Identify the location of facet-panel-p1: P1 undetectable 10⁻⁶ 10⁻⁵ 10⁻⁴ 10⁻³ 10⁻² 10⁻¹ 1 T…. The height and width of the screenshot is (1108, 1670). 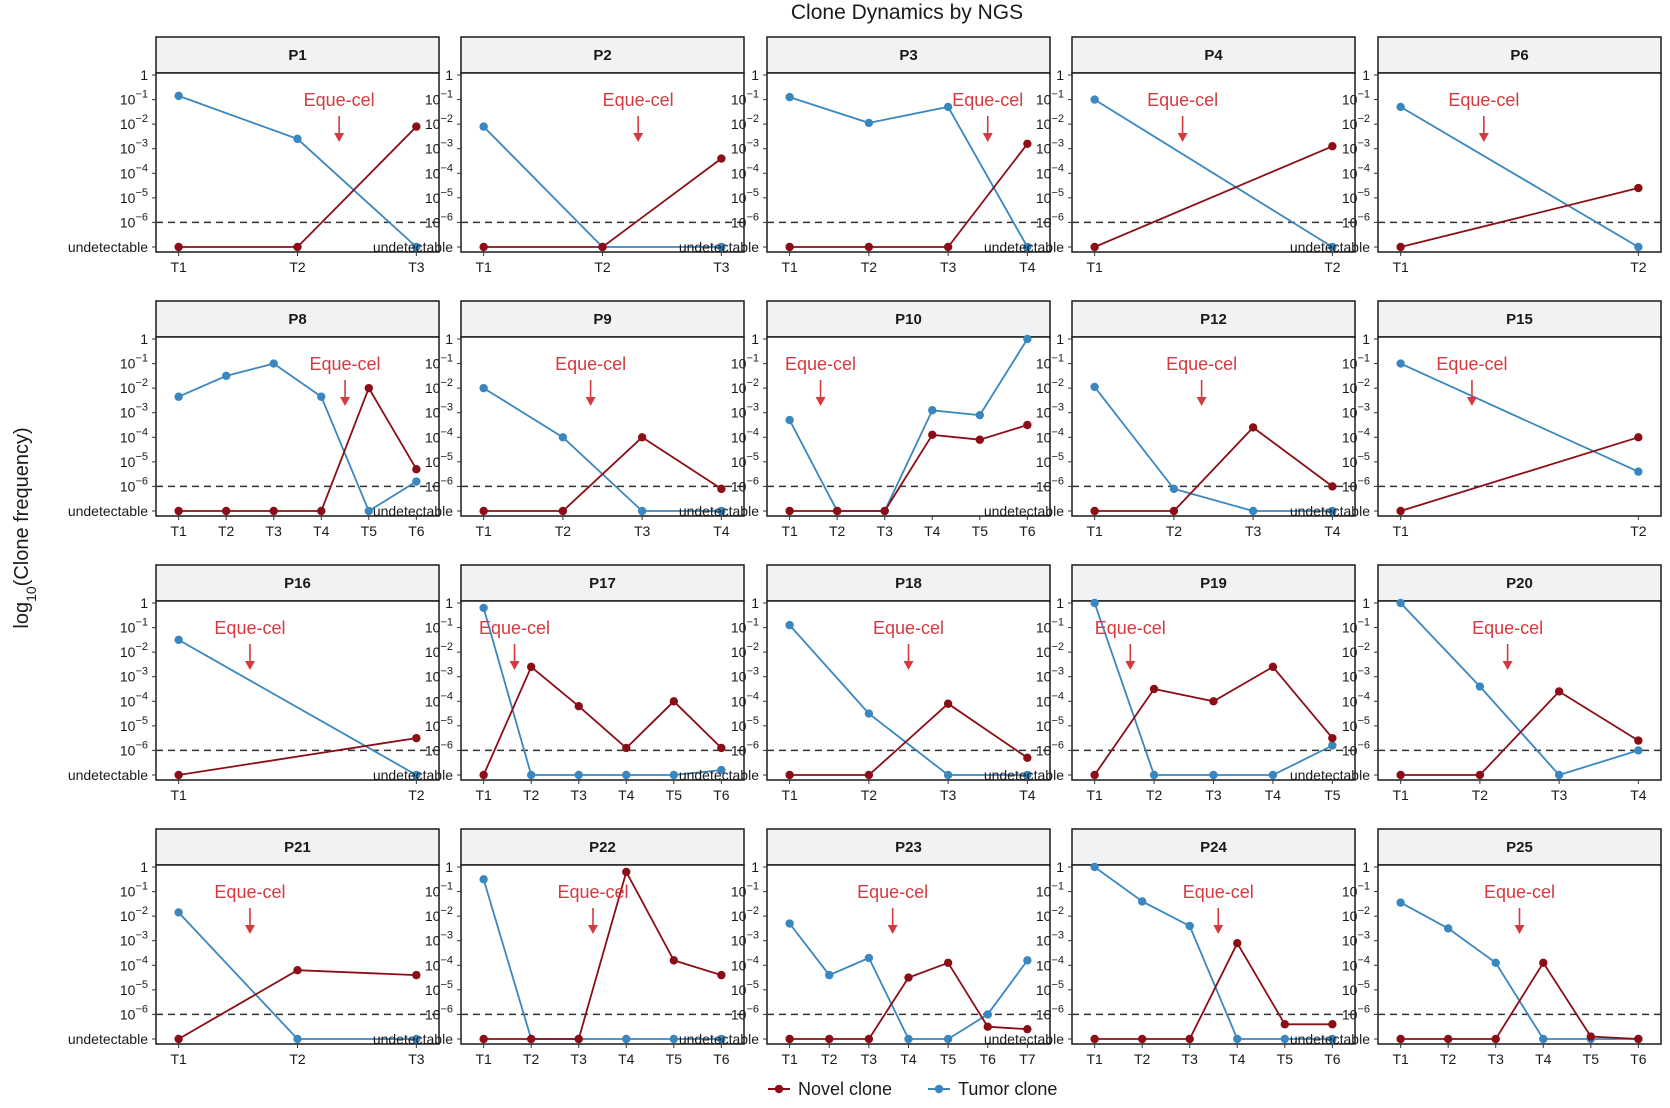
(254, 155).